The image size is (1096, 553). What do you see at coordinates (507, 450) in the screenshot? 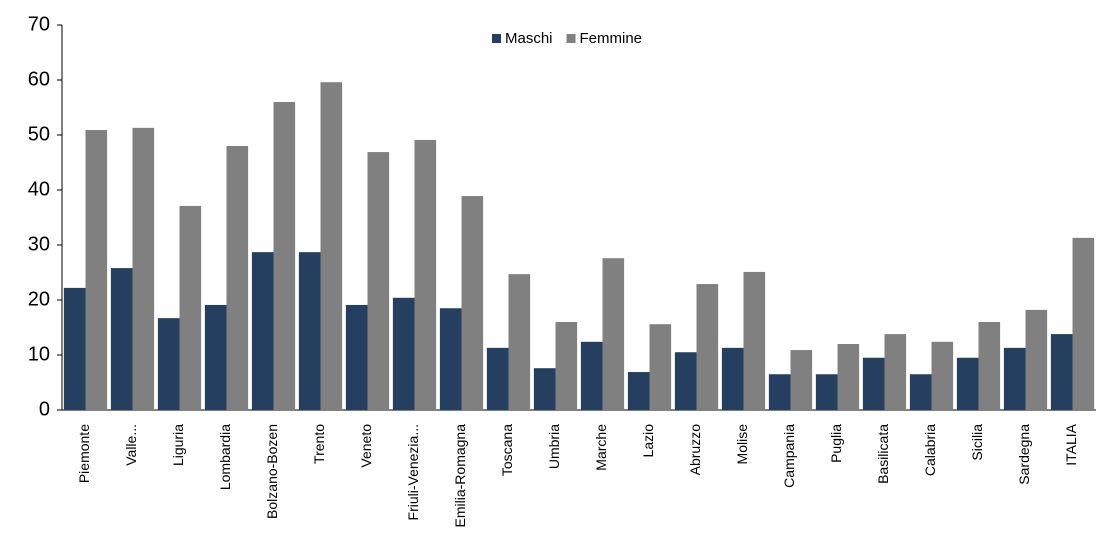
I see `x-tick-label: Toscana` at bounding box center [507, 450].